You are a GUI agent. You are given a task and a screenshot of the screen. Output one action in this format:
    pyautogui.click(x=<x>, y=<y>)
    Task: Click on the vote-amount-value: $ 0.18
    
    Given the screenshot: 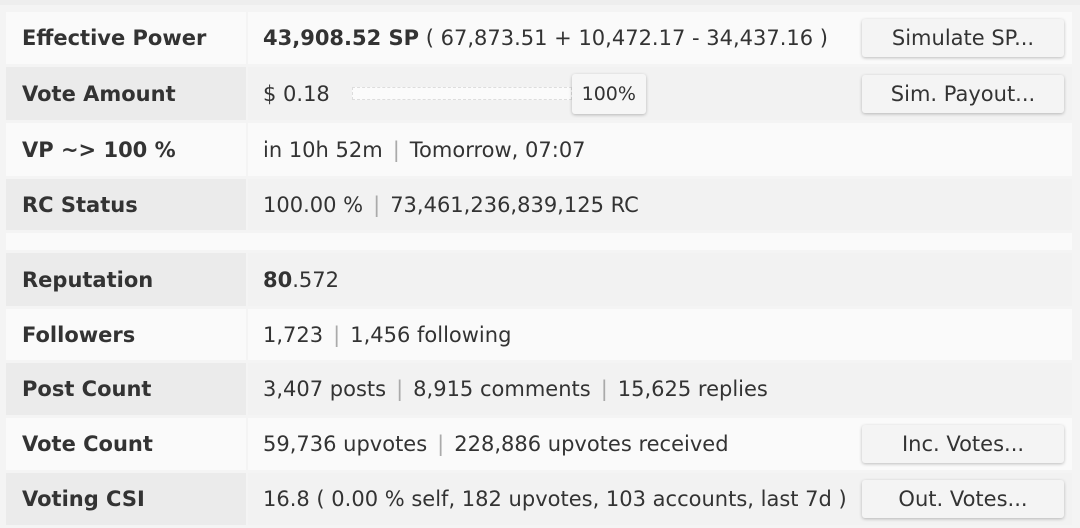 What is the action you would take?
    pyautogui.click(x=296, y=93)
    